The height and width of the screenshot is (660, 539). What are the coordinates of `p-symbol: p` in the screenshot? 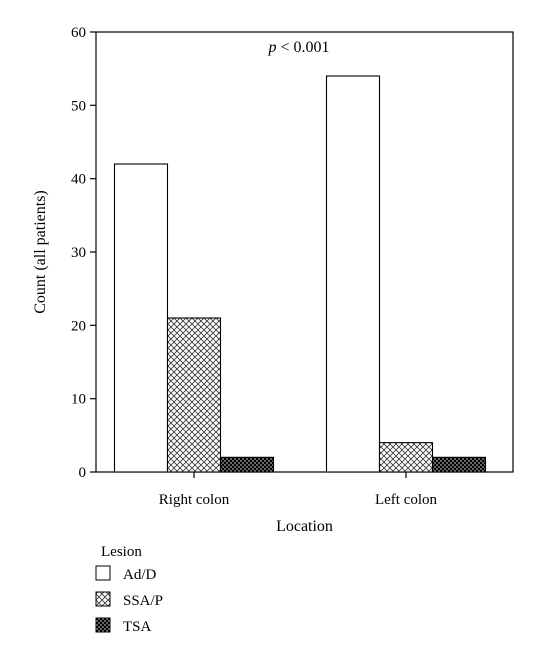 It's located at (271, 47).